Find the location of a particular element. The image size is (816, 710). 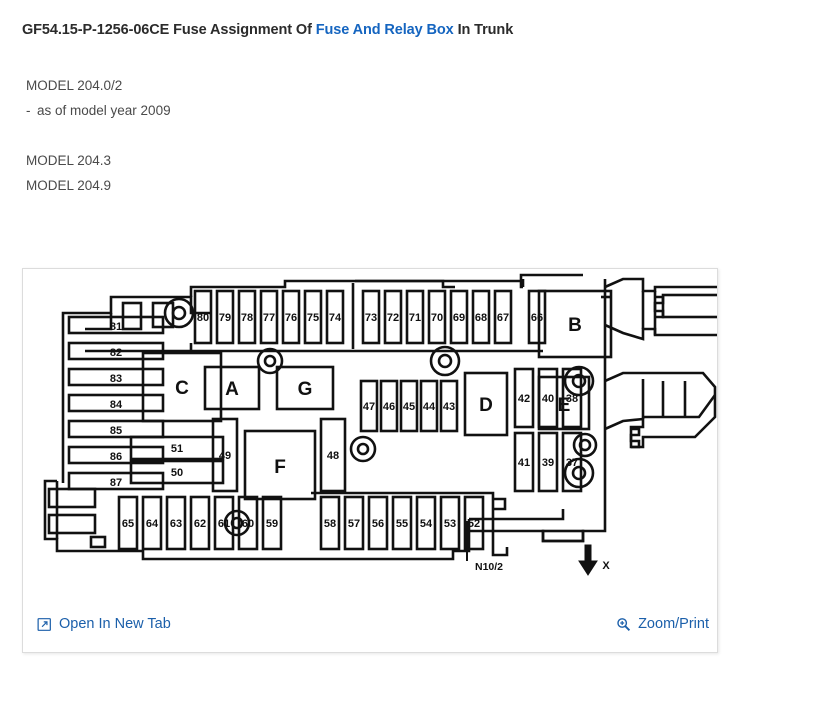

fuse-label: 60 is located at coordinates (248, 524).